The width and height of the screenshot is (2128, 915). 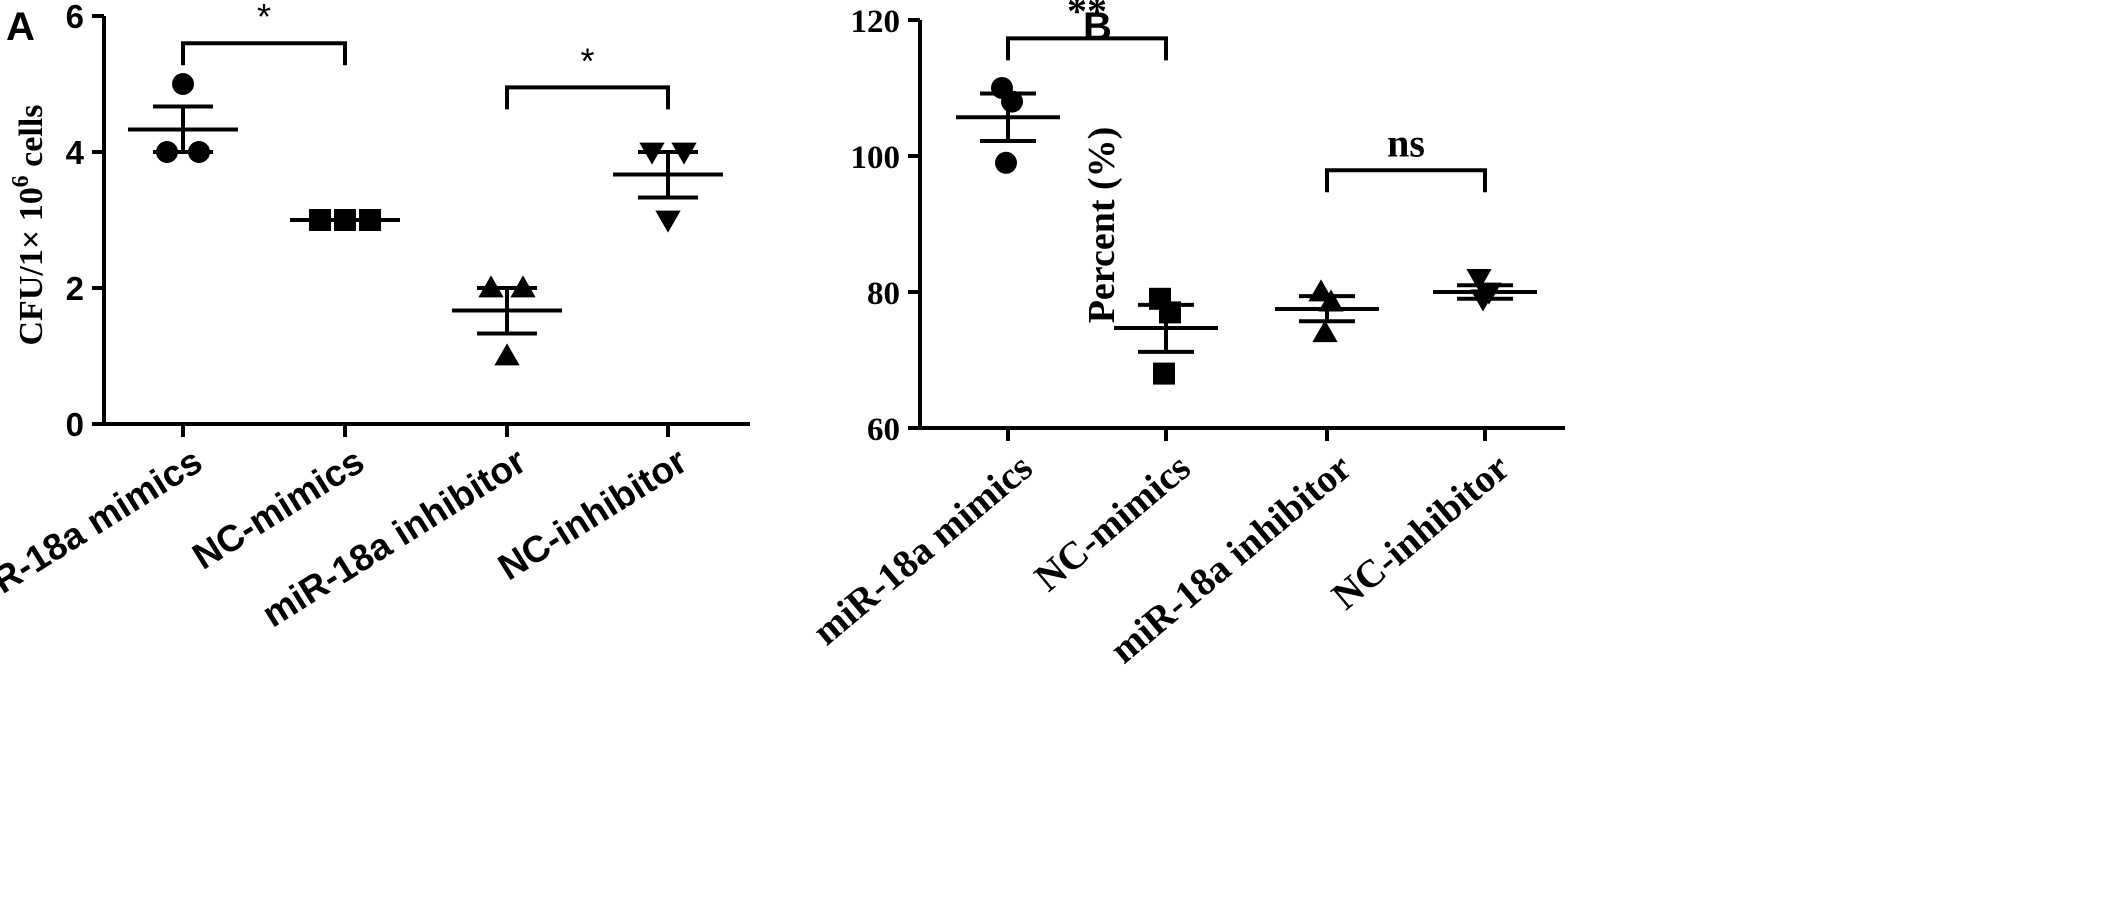 I want to click on significance-label-a-0: *, so click(x=264, y=18).